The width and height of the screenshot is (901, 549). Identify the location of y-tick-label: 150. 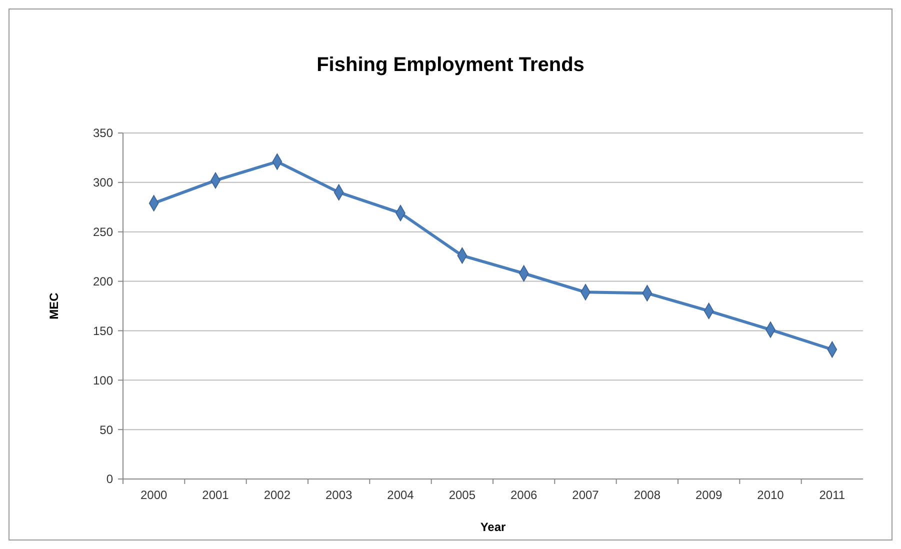
(103, 331).